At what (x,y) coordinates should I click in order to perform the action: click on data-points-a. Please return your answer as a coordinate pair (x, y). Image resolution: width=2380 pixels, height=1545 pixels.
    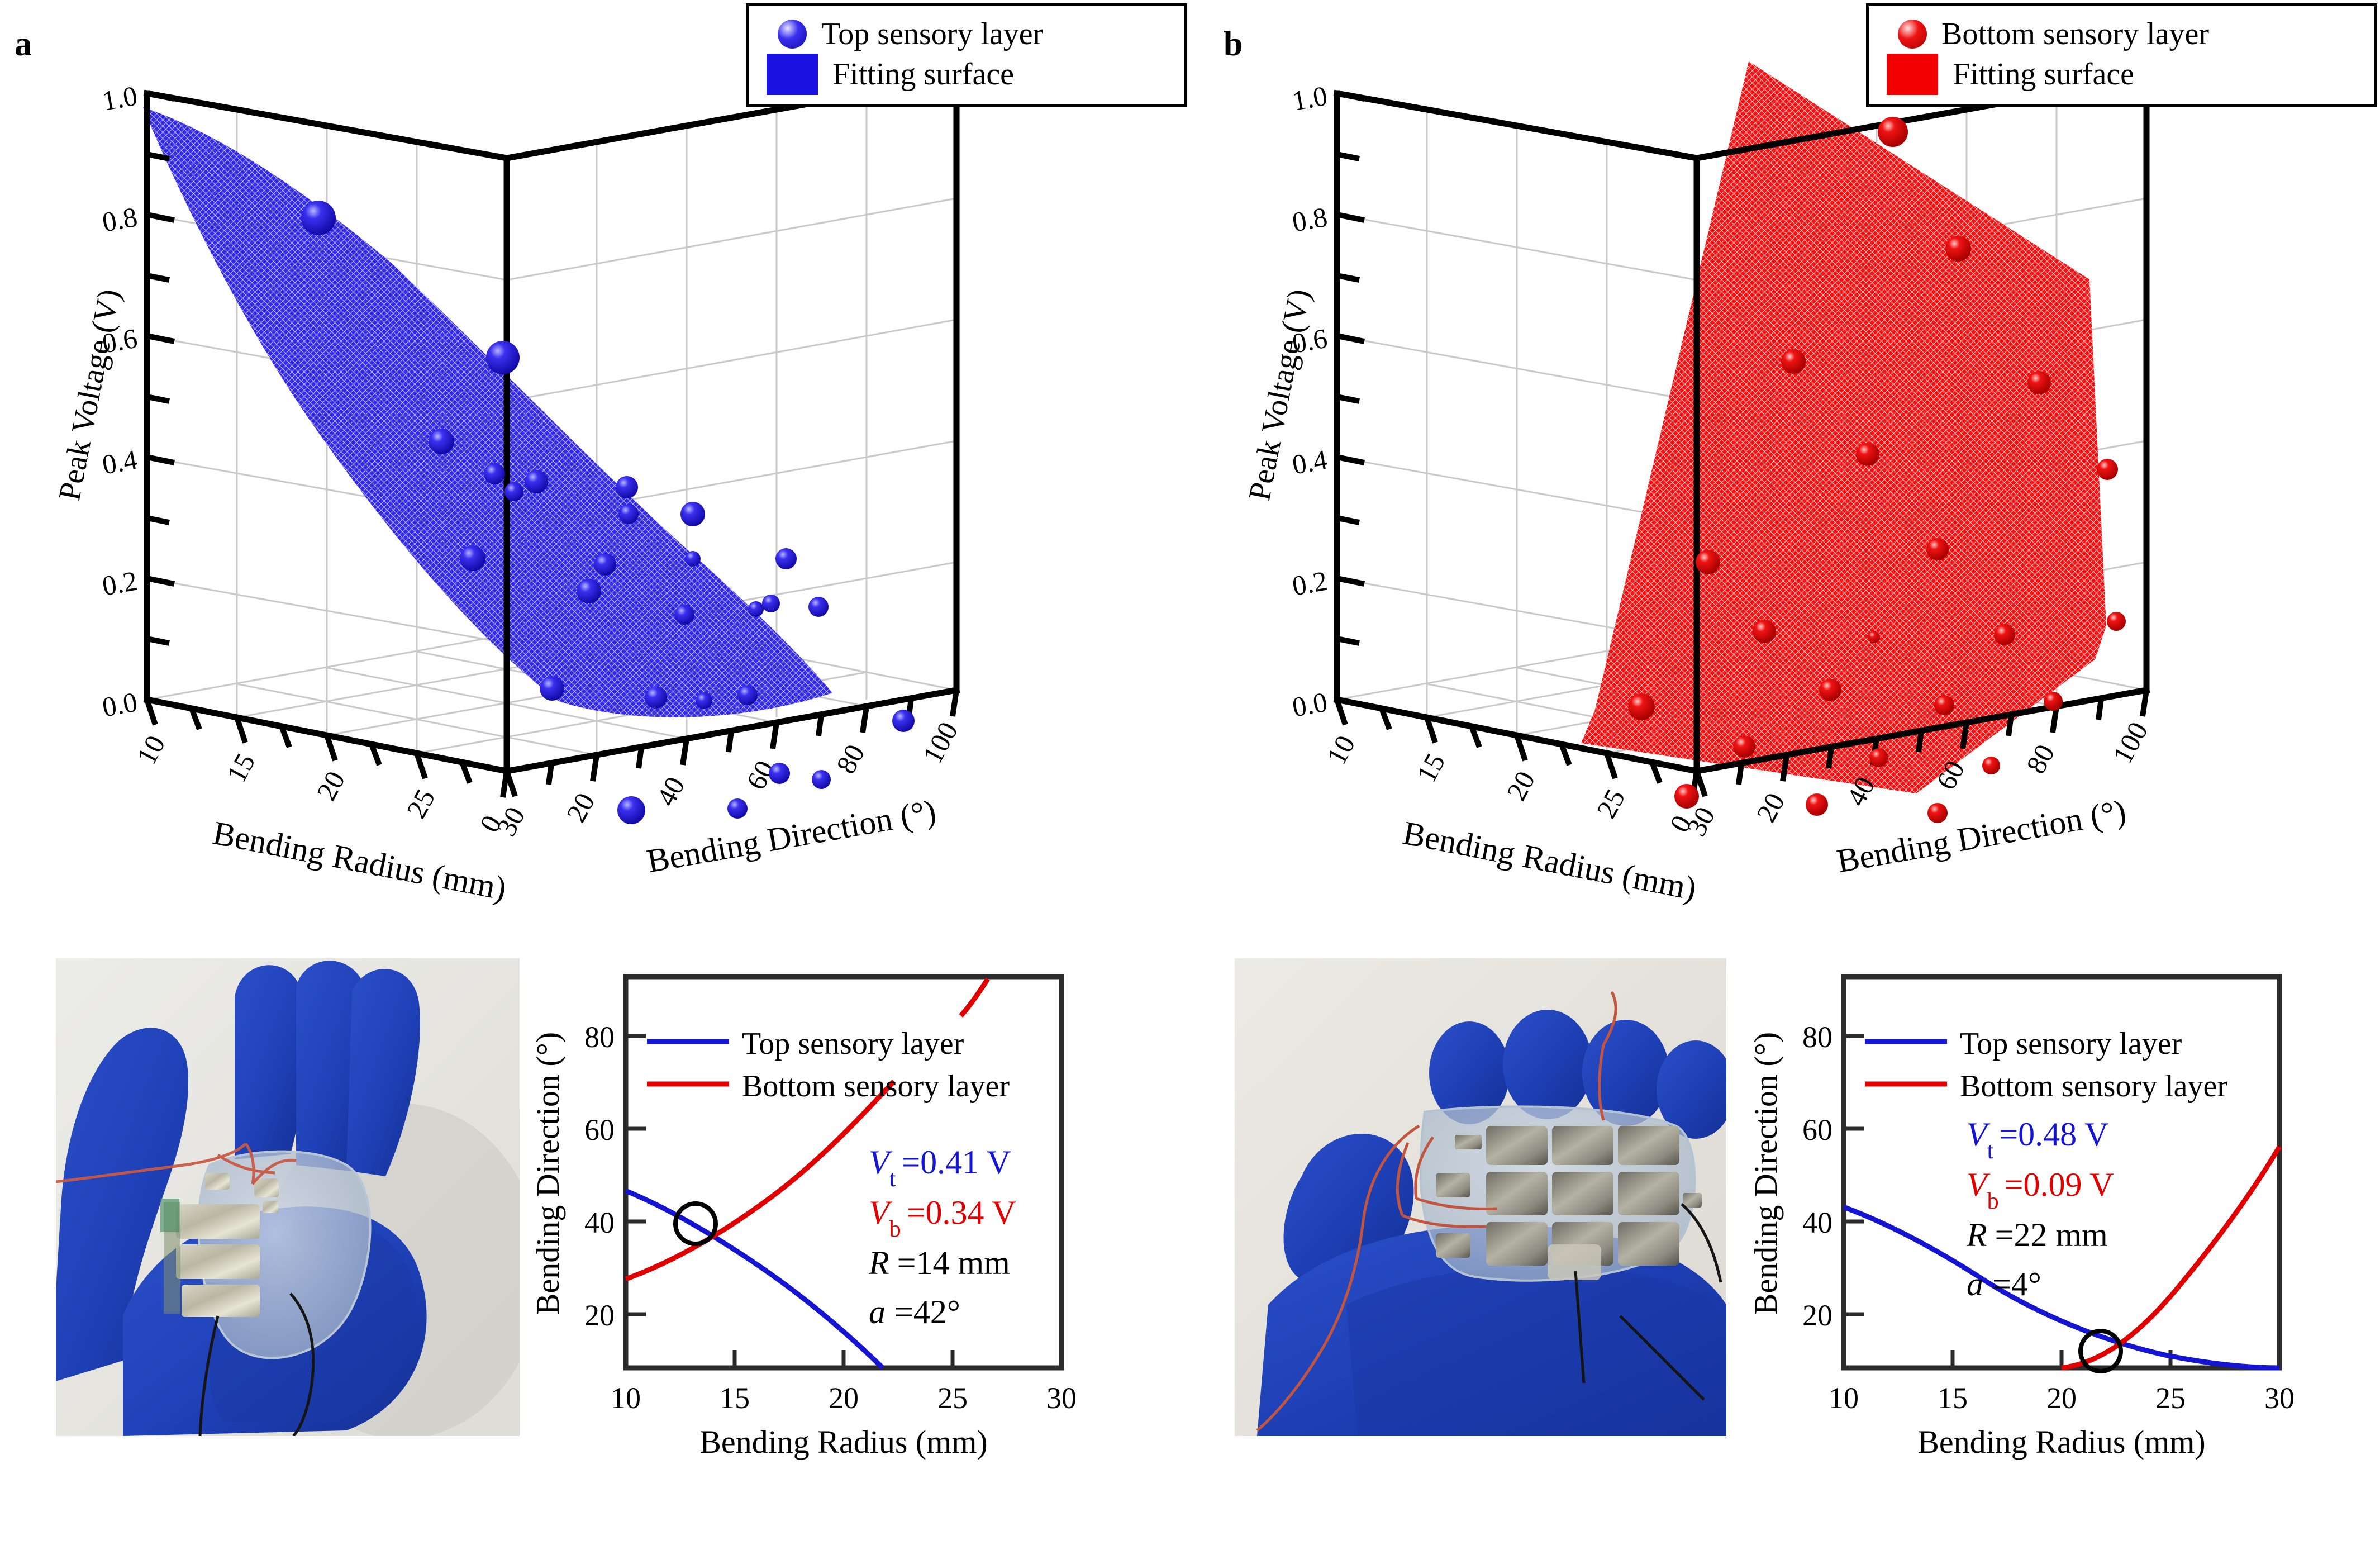
    Looking at the image, I should click on (608, 512).